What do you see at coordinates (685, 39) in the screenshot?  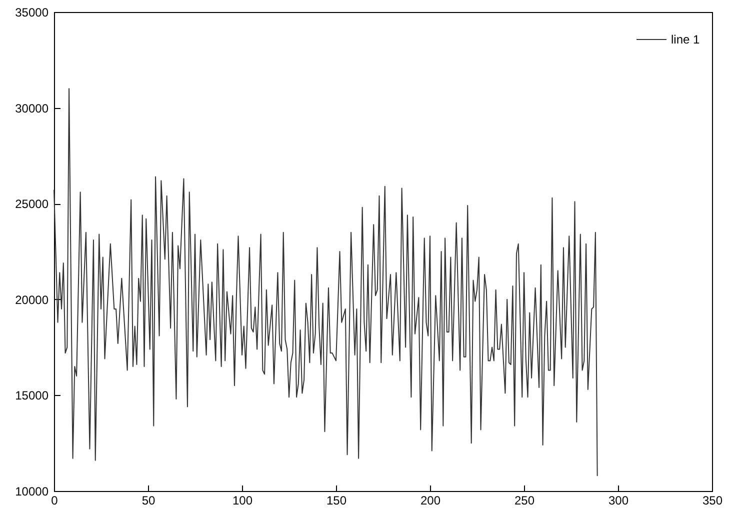 I see `legend-label: line 1` at bounding box center [685, 39].